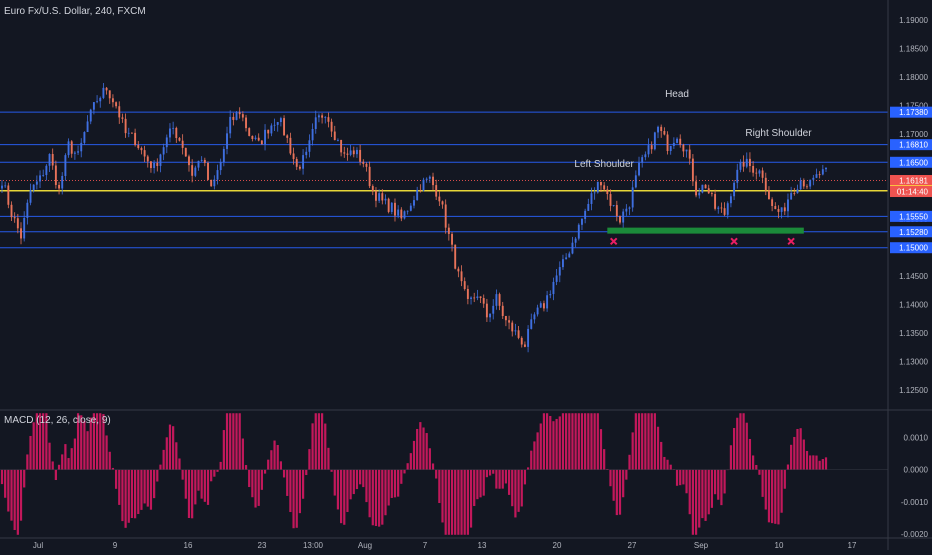 This screenshot has height=555, width=932. What do you see at coordinates (779, 545) in the screenshot?
I see `time-tick-label: 10` at bounding box center [779, 545].